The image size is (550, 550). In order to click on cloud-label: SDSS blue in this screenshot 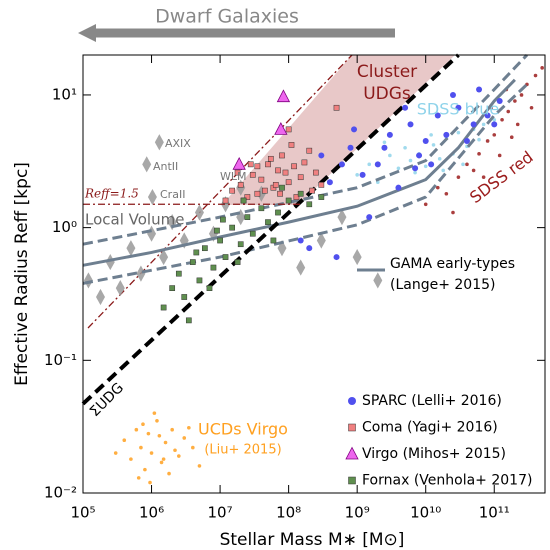, I will do `click(458, 109)`.